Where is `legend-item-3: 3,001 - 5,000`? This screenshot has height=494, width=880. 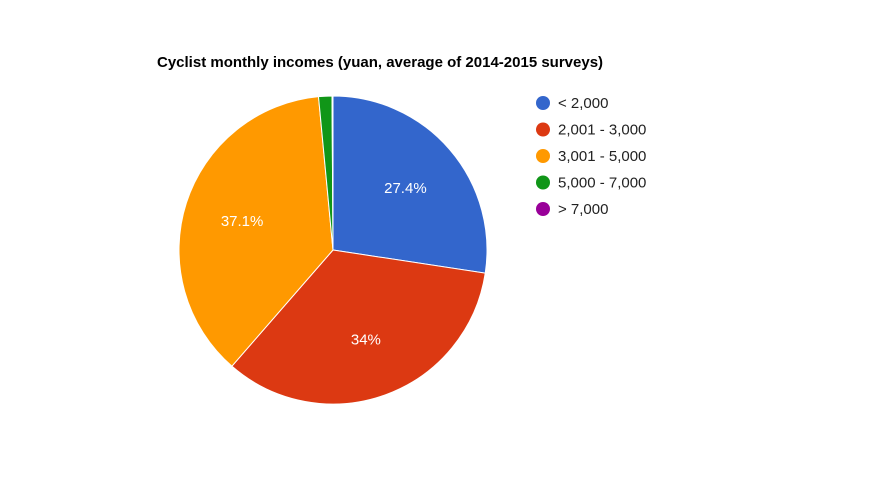 legend-item-3: 3,001 - 5,000 is located at coordinates (591, 156).